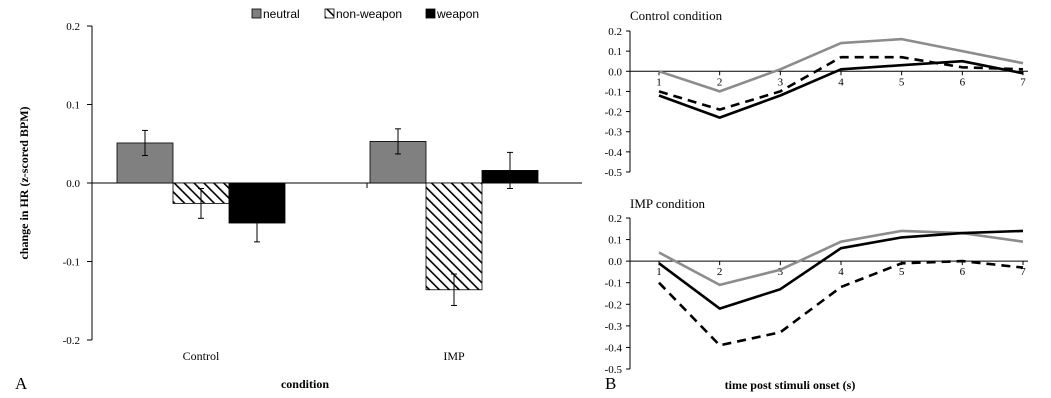 The width and height of the screenshot is (1051, 398). Describe the element at coordinates (21, 383) in the screenshot. I see `panel-letter-a: A` at that location.